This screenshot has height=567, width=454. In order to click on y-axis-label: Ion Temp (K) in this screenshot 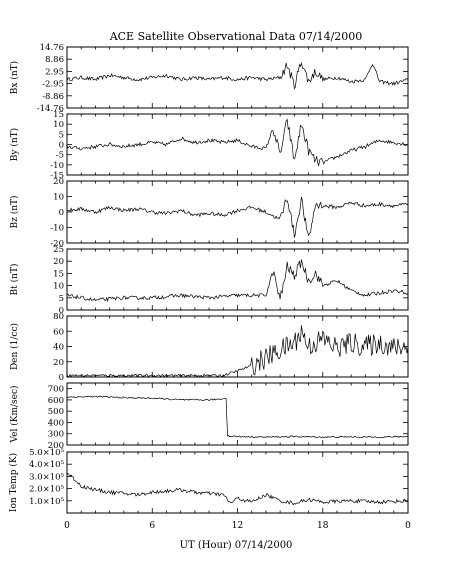, I will do `click(13, 482)`.